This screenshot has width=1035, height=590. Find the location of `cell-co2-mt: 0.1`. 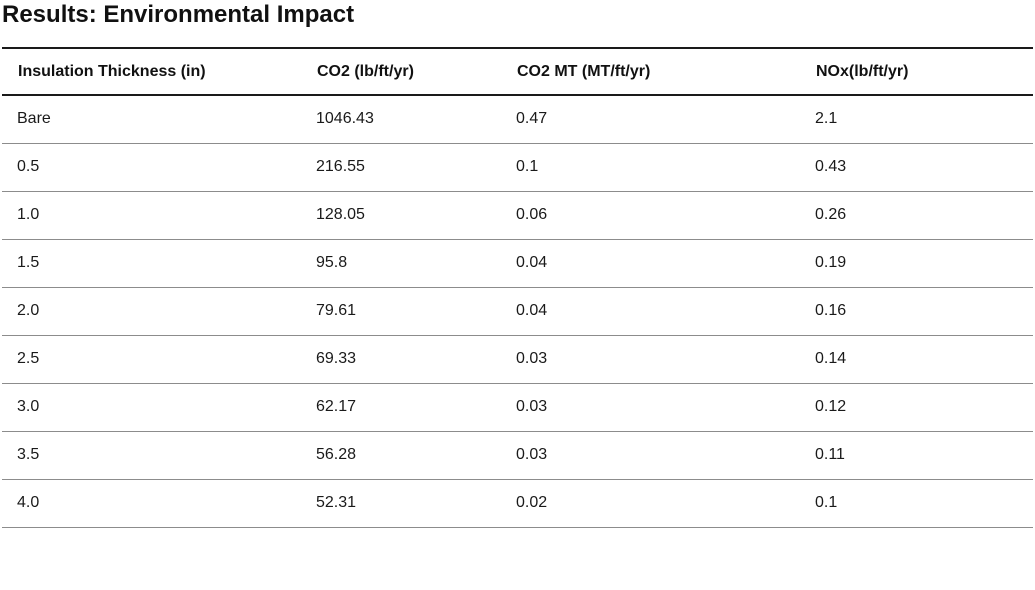

cell-co2-mt: 0.1 is located at coordinates (650, 167).